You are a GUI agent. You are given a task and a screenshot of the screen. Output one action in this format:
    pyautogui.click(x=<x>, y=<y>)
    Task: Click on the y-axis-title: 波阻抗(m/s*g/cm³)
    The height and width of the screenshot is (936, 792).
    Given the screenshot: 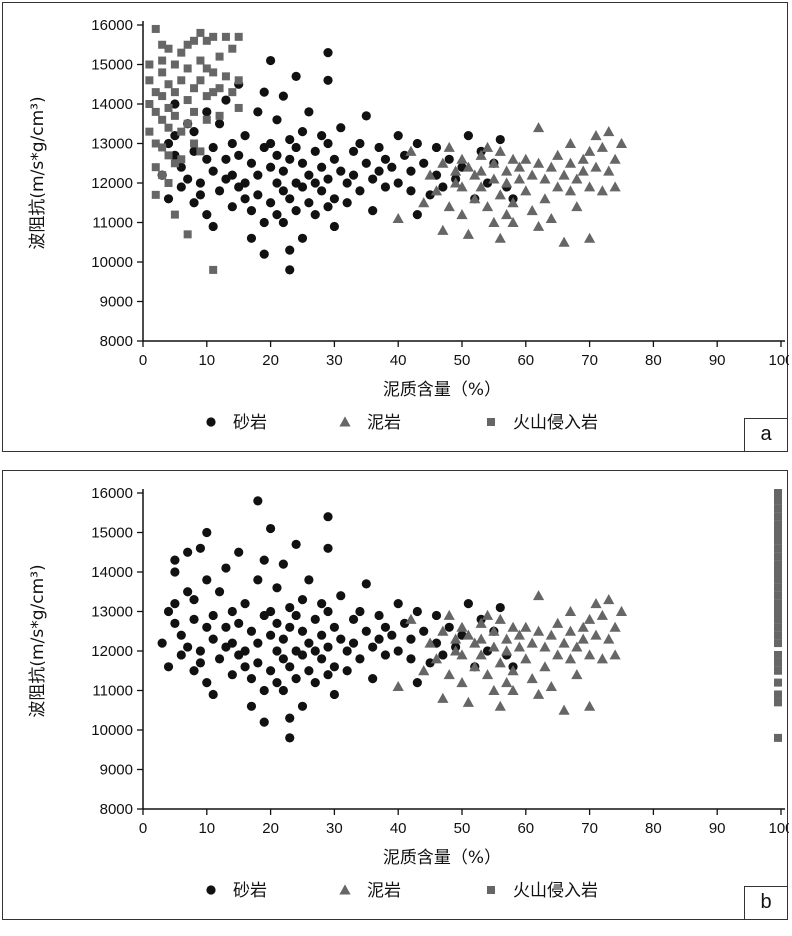 What is the action you would take?
    pyautogui.click(x=38, y=172)
    